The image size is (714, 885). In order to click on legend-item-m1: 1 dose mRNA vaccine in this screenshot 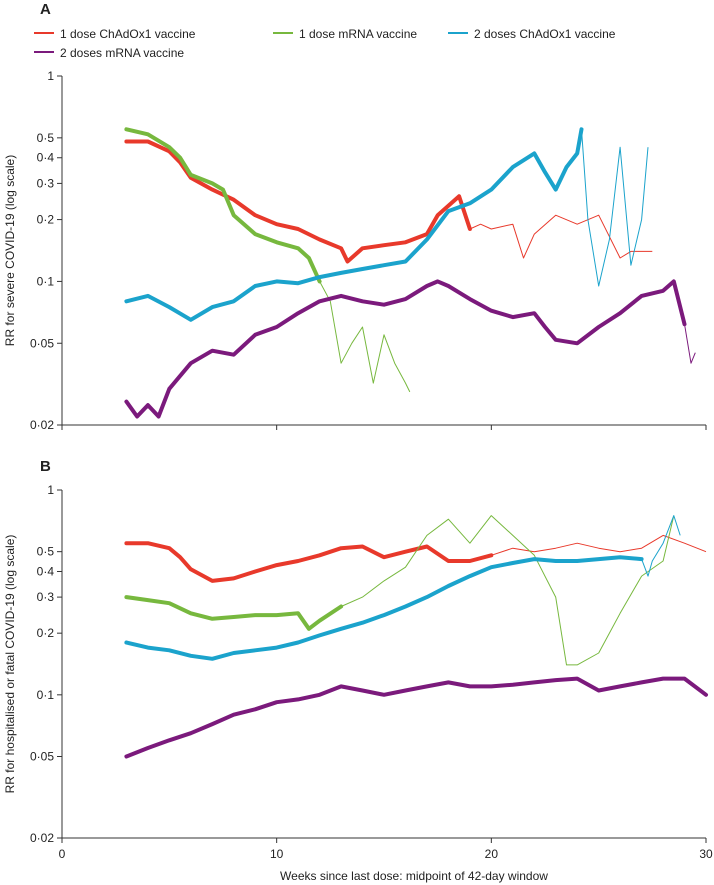, I will do `click(345, 34)`.